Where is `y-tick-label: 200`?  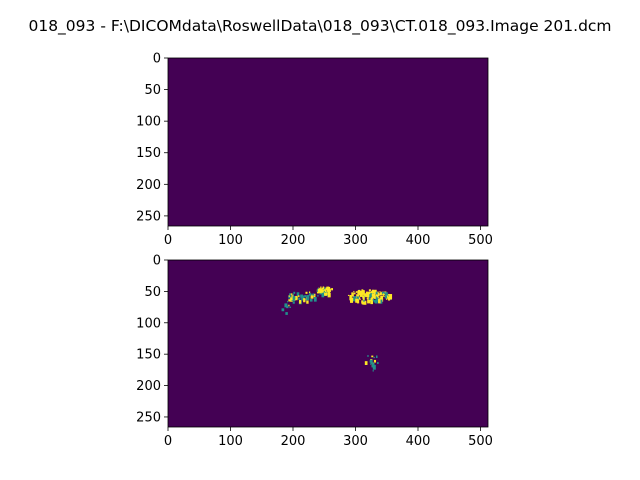 y-tick-label: 200 is located at coordinates (148, 386).